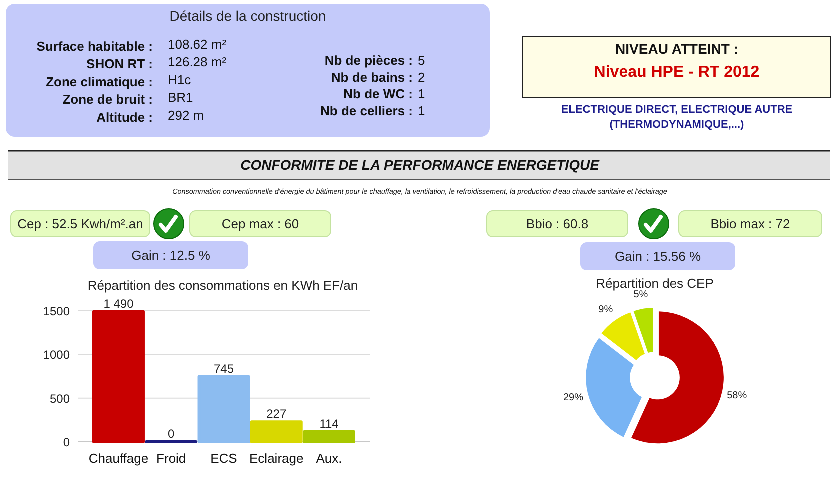  I want to click on x-tick-label: ECS, so click(224, 458).